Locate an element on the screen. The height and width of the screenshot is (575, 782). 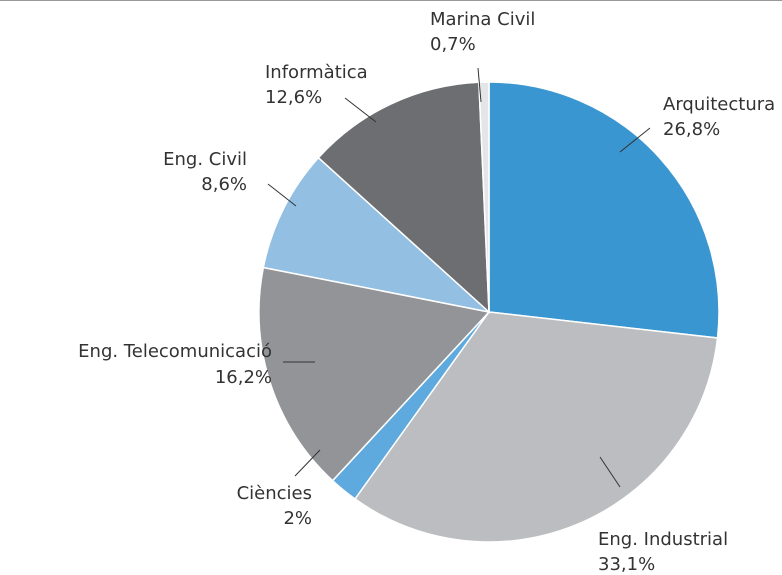
slice-value-label: 0,7% is located at coordinates (453, 44).